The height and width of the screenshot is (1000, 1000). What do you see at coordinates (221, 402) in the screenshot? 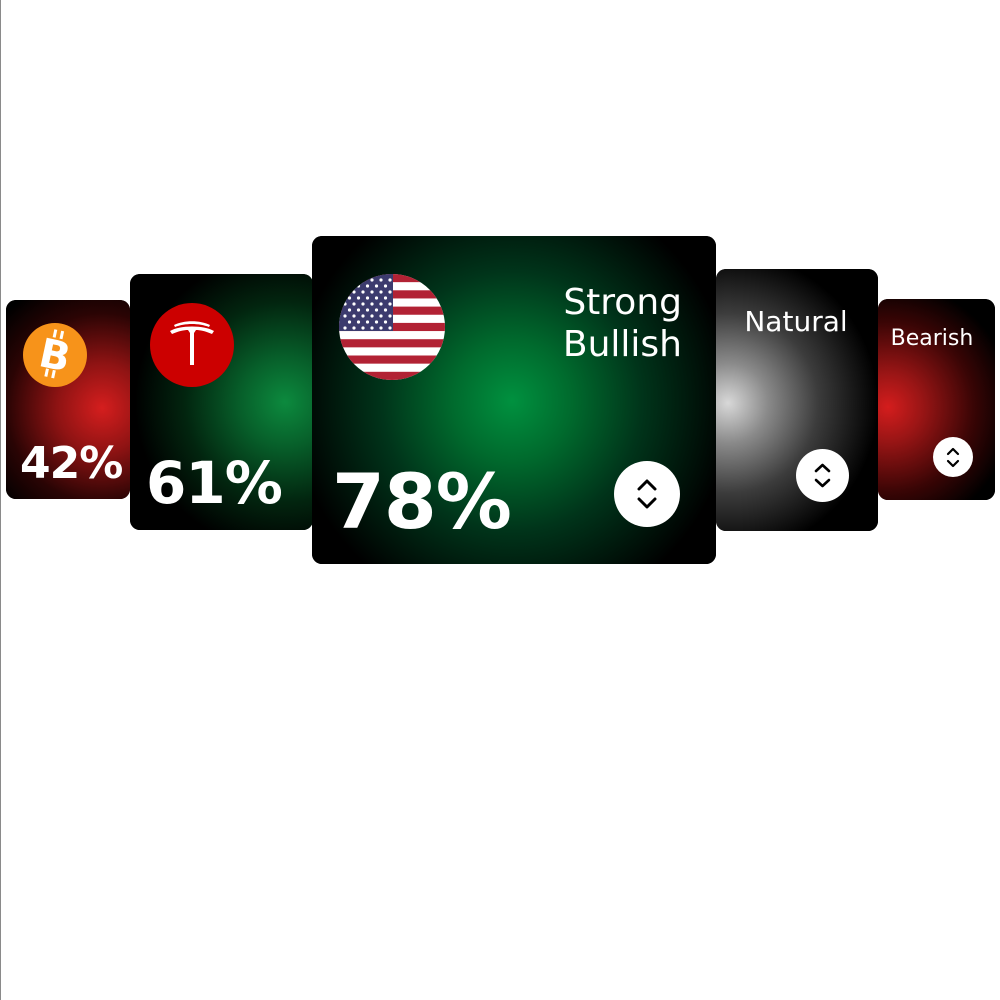
I see `sentiment-card-tesla: 61%` at bounding box center [221, 402].